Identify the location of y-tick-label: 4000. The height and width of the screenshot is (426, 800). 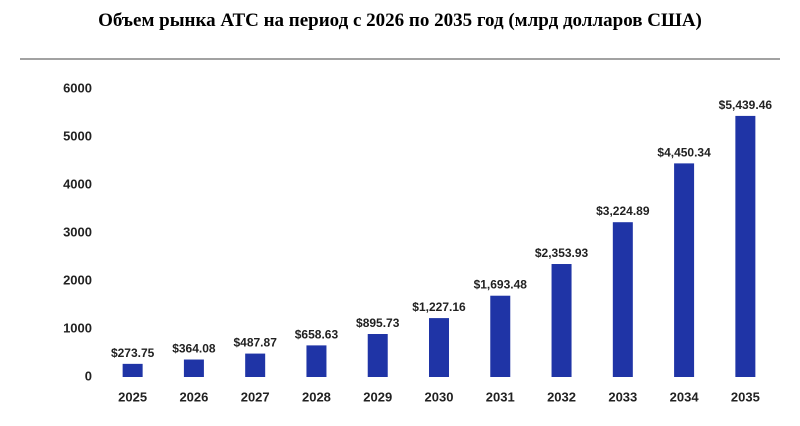
(77, 183).